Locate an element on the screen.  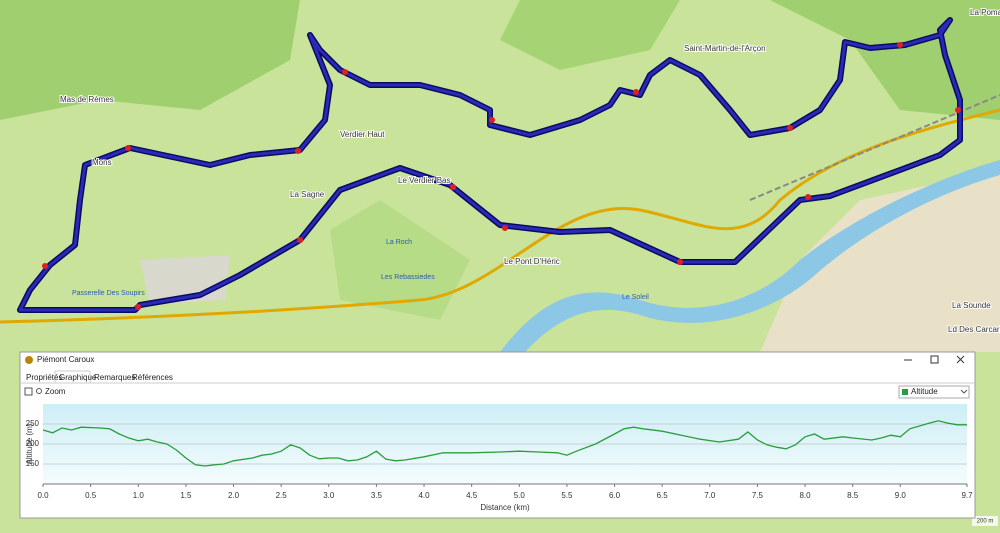
altitude-line is located at coordinates (504, 443).